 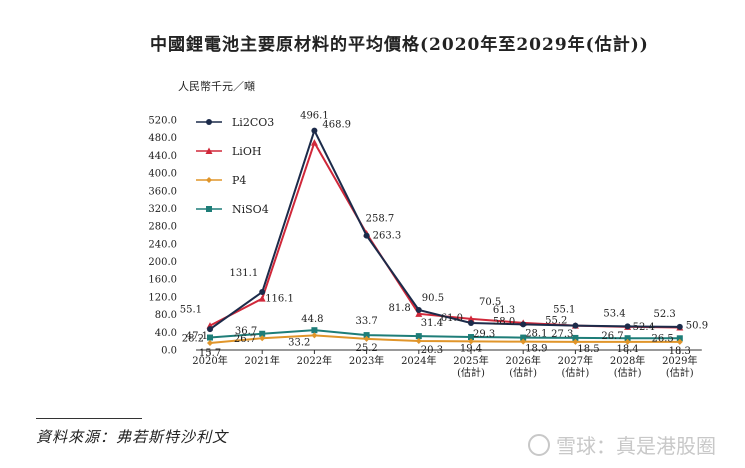 What do you see at coordinates (162, 280) in the screenshot?
I see `y-tick-label: 160.0` at bounding box center [162, 280].